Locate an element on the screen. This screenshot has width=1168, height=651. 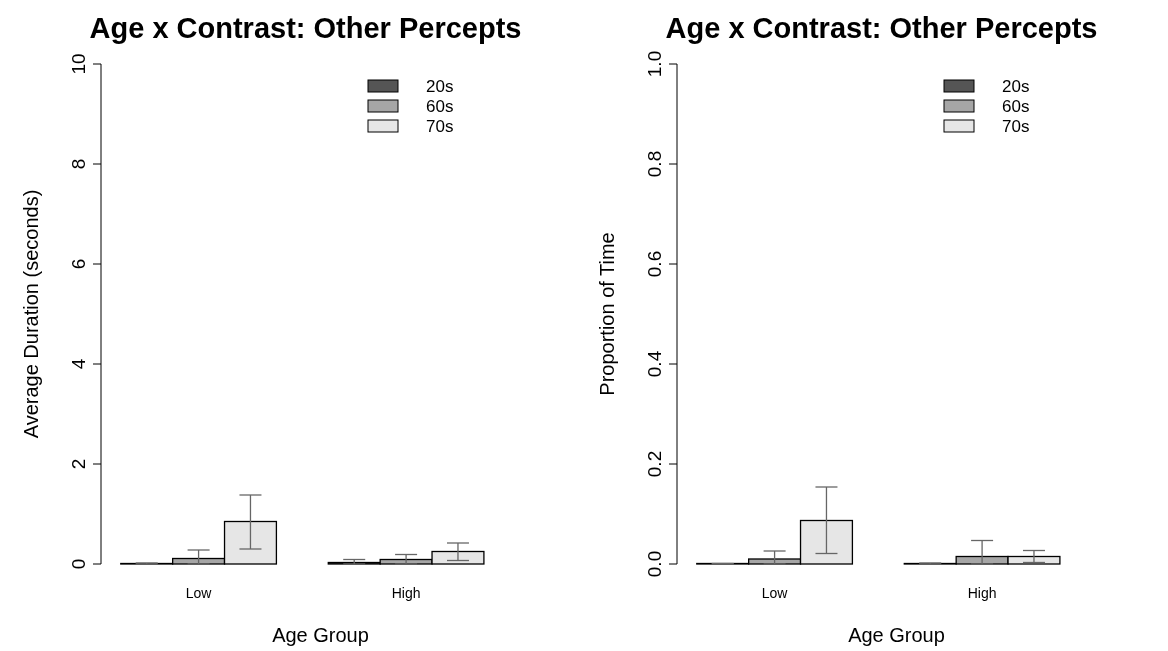
y-tick-label: 0.2 is located at coordinates (654, 464).